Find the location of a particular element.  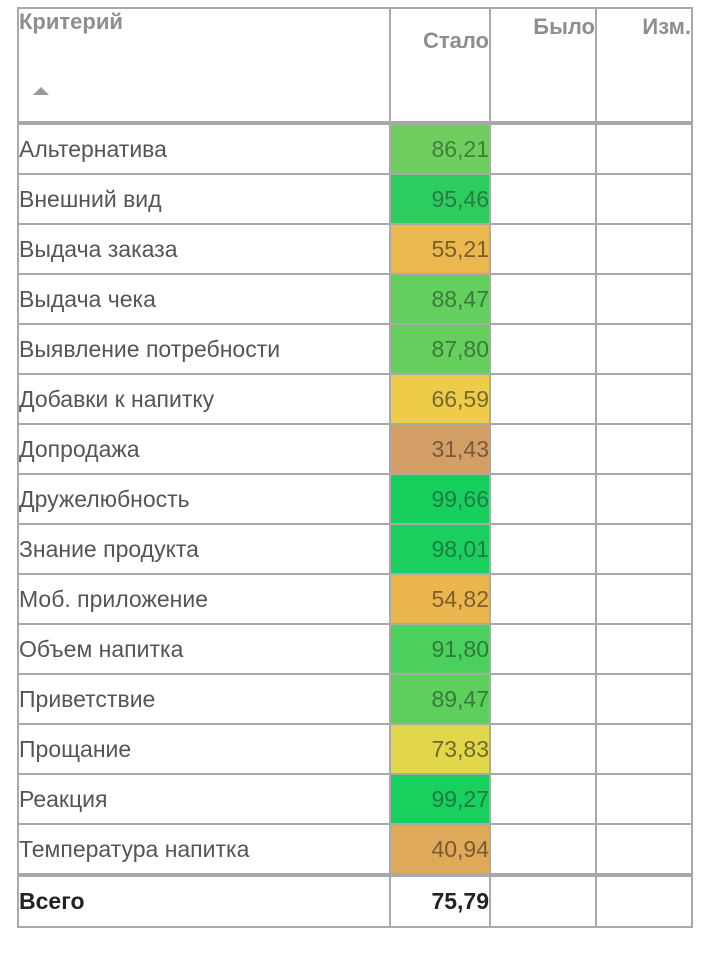

became-value: 86,21 is located at coordinates (440, 148).